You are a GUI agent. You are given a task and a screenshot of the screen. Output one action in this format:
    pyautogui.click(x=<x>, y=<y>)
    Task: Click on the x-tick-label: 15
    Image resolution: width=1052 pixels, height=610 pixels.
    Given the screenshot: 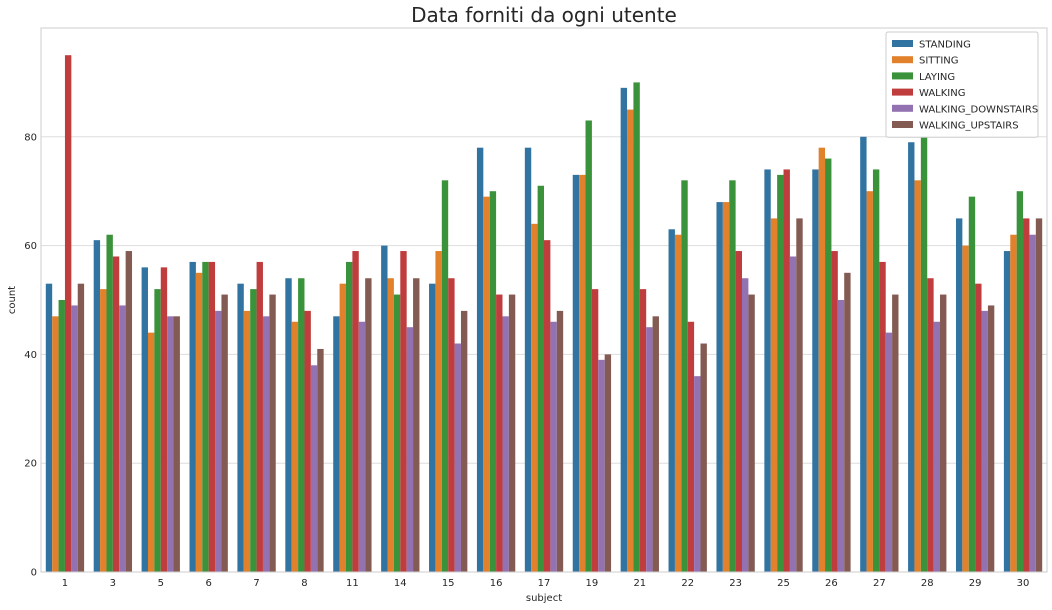 What is the action you would take?
    pyautogui.click(x=448, y=583)
    